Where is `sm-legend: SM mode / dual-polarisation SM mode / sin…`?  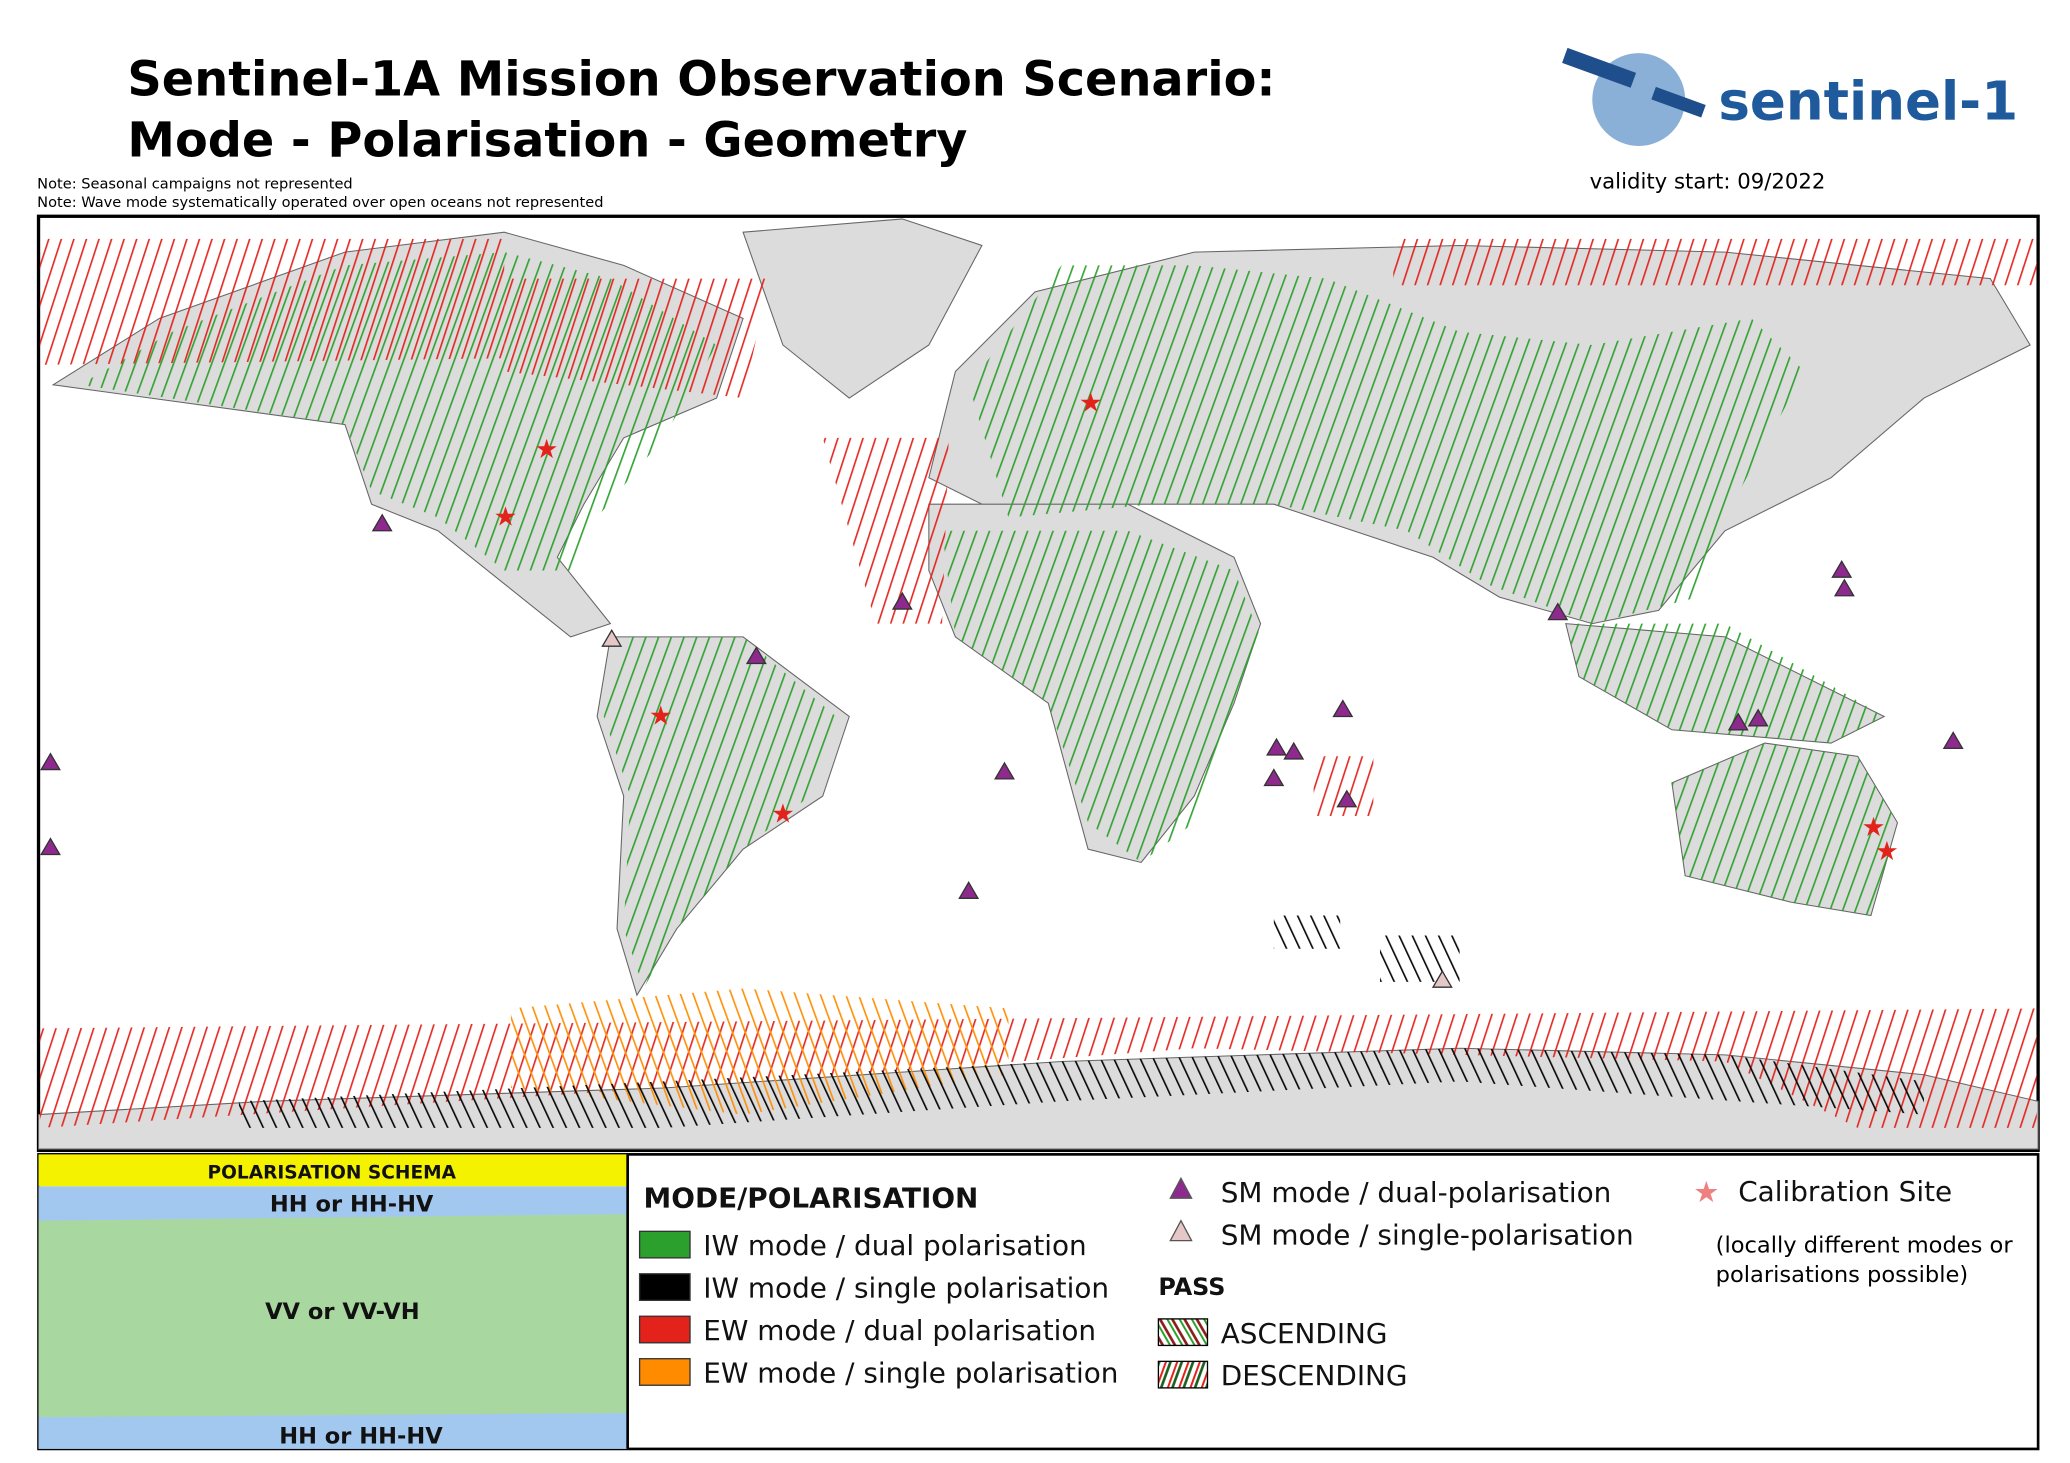
sm-legend: SM mode / dual-polarisation SM mode / sin… is located at coordinates (1401, 1214).